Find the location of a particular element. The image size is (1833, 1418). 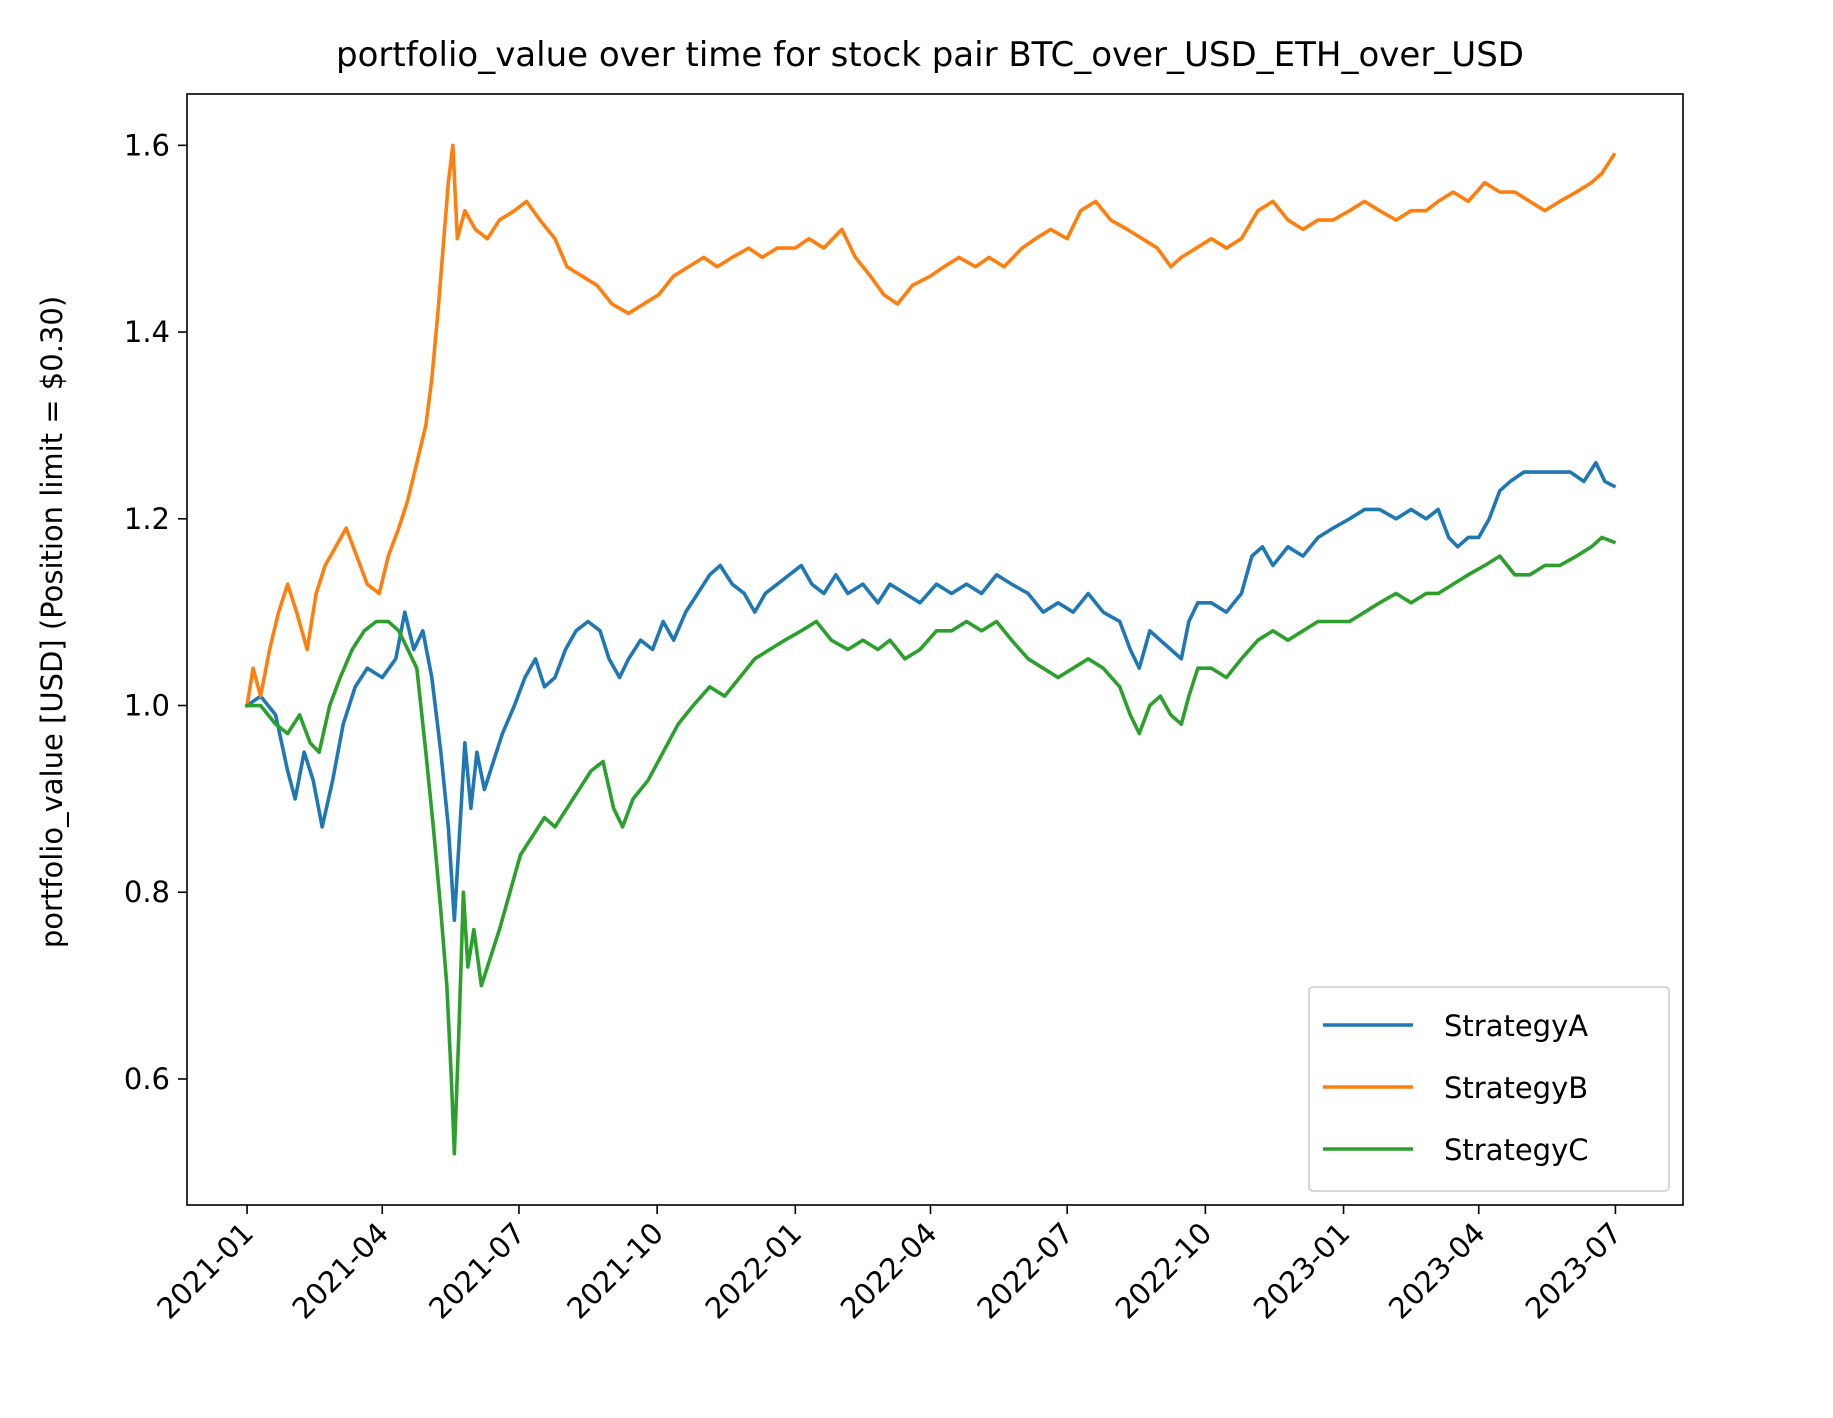

legend-label-strategyc: StrategyC is located at coordinates (1516, 1150).